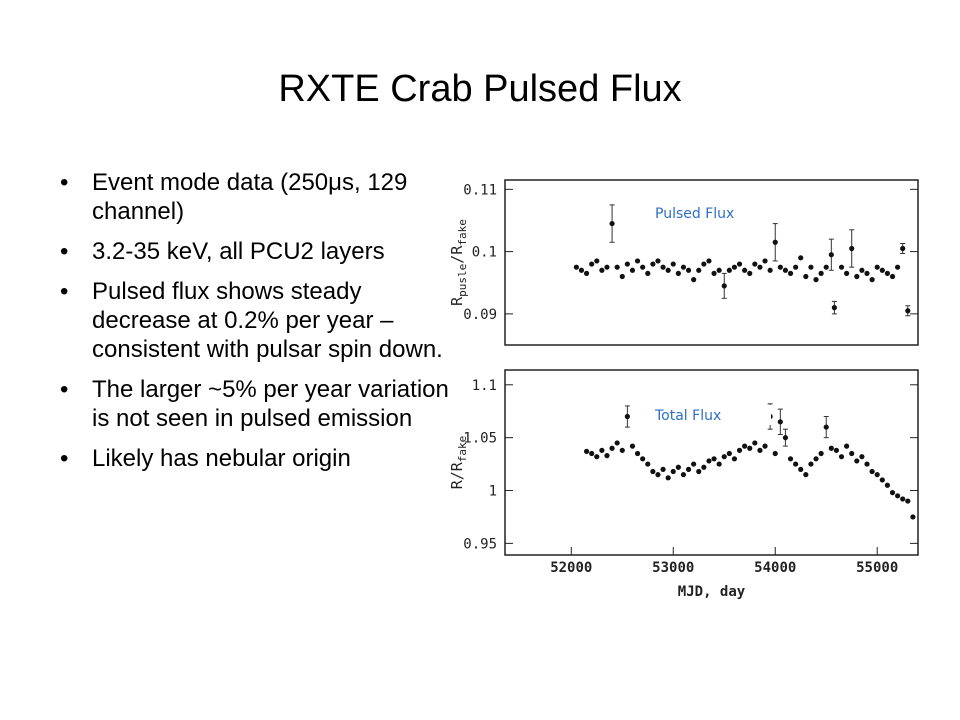  I want to click on bullet: Event mode data (250μs, 129 channel), so click(260, 197).